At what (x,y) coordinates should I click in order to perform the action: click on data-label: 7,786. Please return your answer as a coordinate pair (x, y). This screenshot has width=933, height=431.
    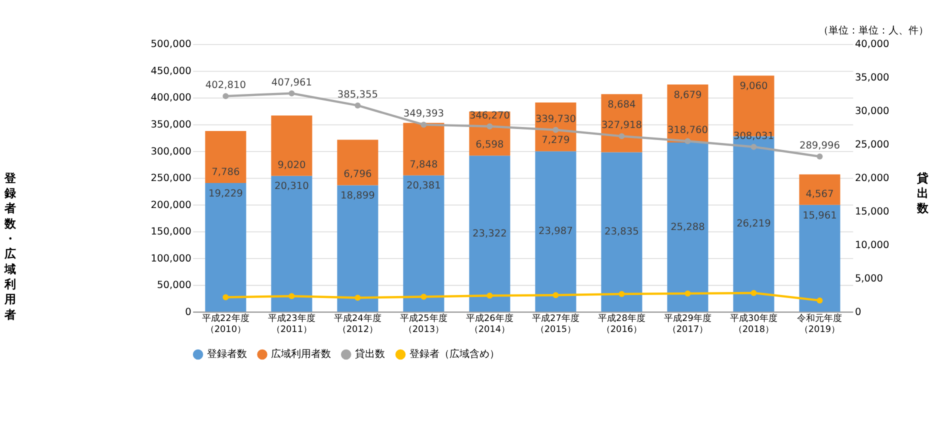
    Looking at the image, I should click on (226, 172).